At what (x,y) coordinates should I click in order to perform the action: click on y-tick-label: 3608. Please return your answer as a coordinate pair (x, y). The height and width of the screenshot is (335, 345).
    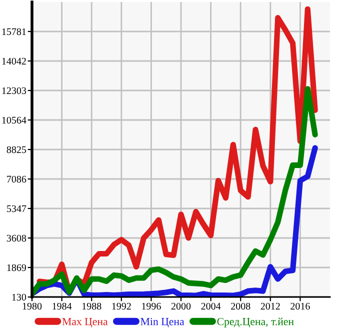
    Looking at the image, I should click on (16, 238).